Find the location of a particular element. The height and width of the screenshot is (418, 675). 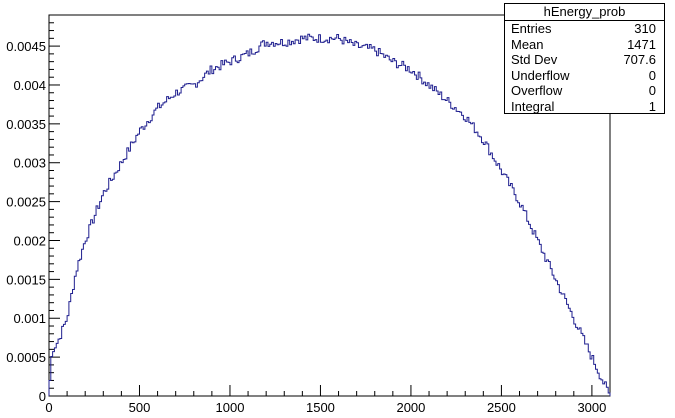

stats-label-underflow: Underflow is located at coordinates (540, 75).